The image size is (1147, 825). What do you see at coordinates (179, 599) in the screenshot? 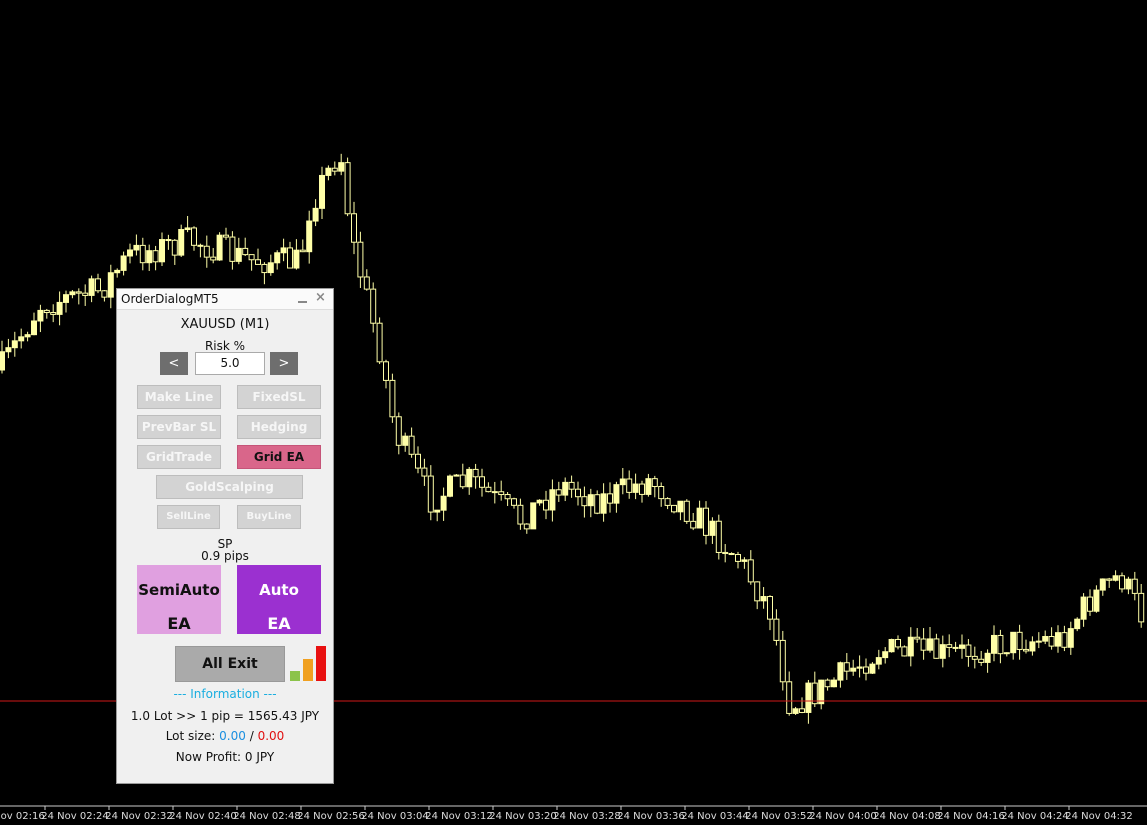
I see `semi-auto-button: SemiAuto EA` at bounding box center [179, 599].